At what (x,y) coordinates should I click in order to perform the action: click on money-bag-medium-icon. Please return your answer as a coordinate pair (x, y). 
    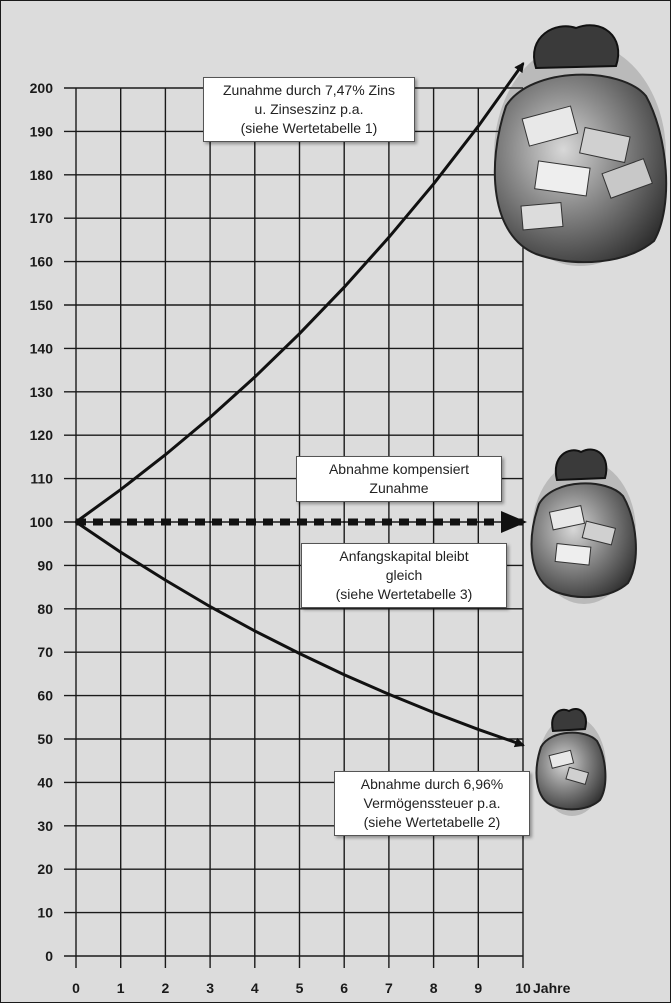
    Looking at the image, I should click on (583, 526).